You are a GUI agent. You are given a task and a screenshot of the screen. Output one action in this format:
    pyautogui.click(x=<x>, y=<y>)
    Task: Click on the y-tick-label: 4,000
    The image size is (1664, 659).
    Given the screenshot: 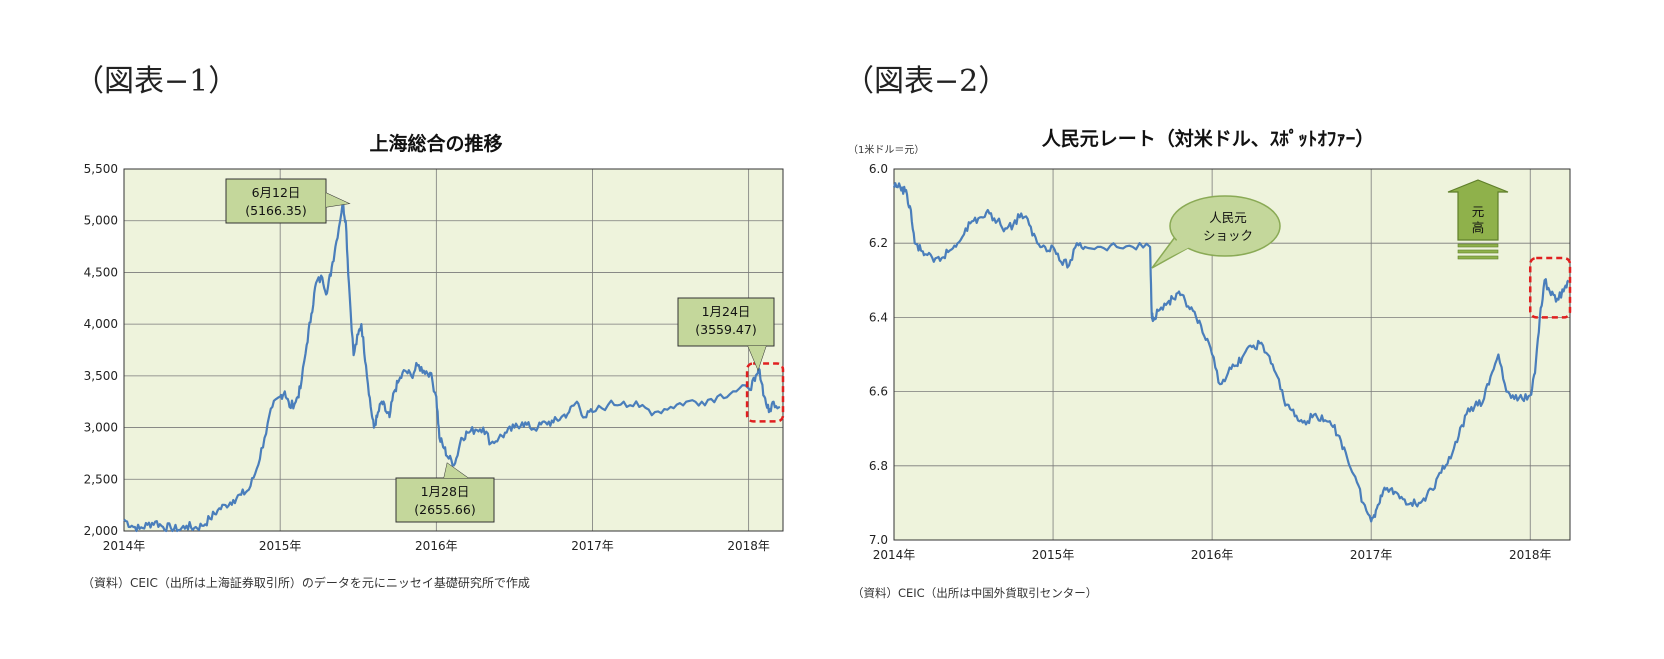 What is the action you would take?
    pyautogui.click(x=101, y=324)
    